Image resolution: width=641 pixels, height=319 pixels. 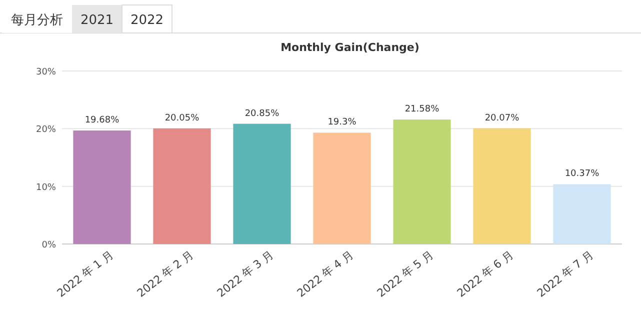 I want to click on y-tick-label: 10%, so click(x=46, y=187).